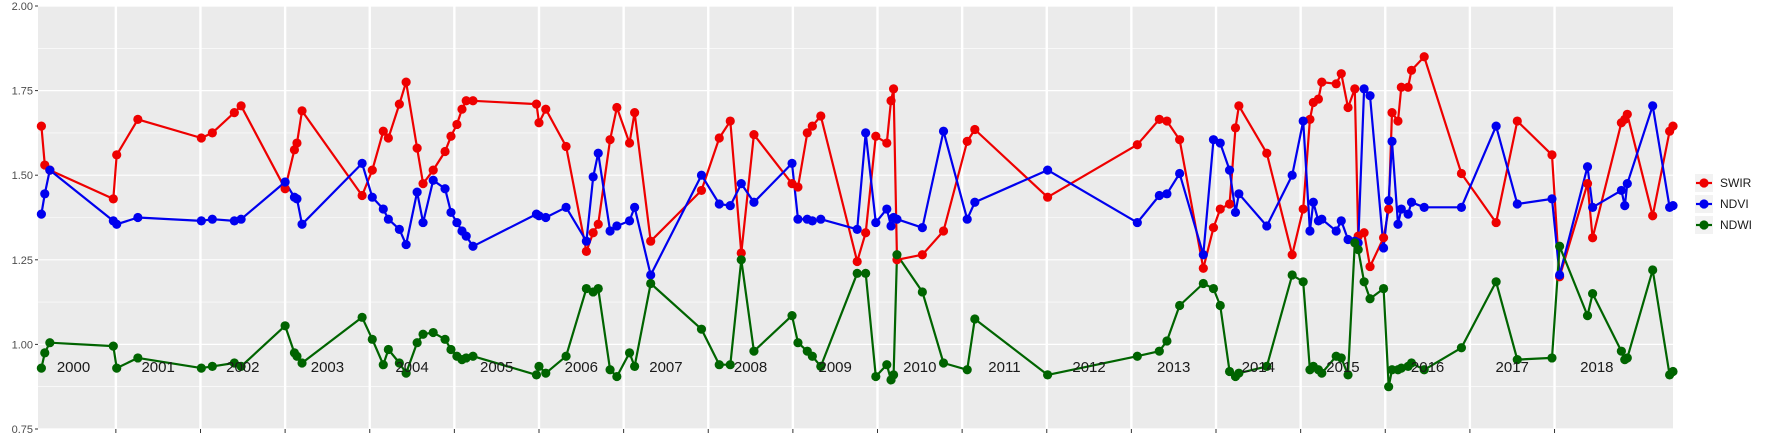 The width and height of the screenshot is (1773, 442). I want to click on year-label: 2016, so click(1427, 367).